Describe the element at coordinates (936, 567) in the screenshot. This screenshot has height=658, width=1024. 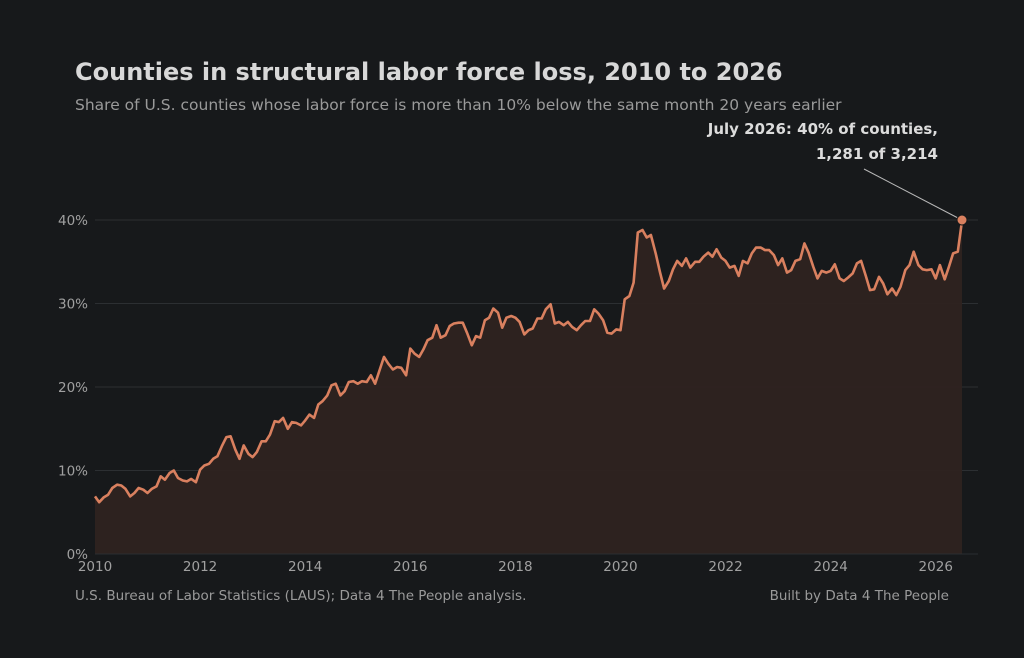
I see `x-tick-label: 2026` at that location.